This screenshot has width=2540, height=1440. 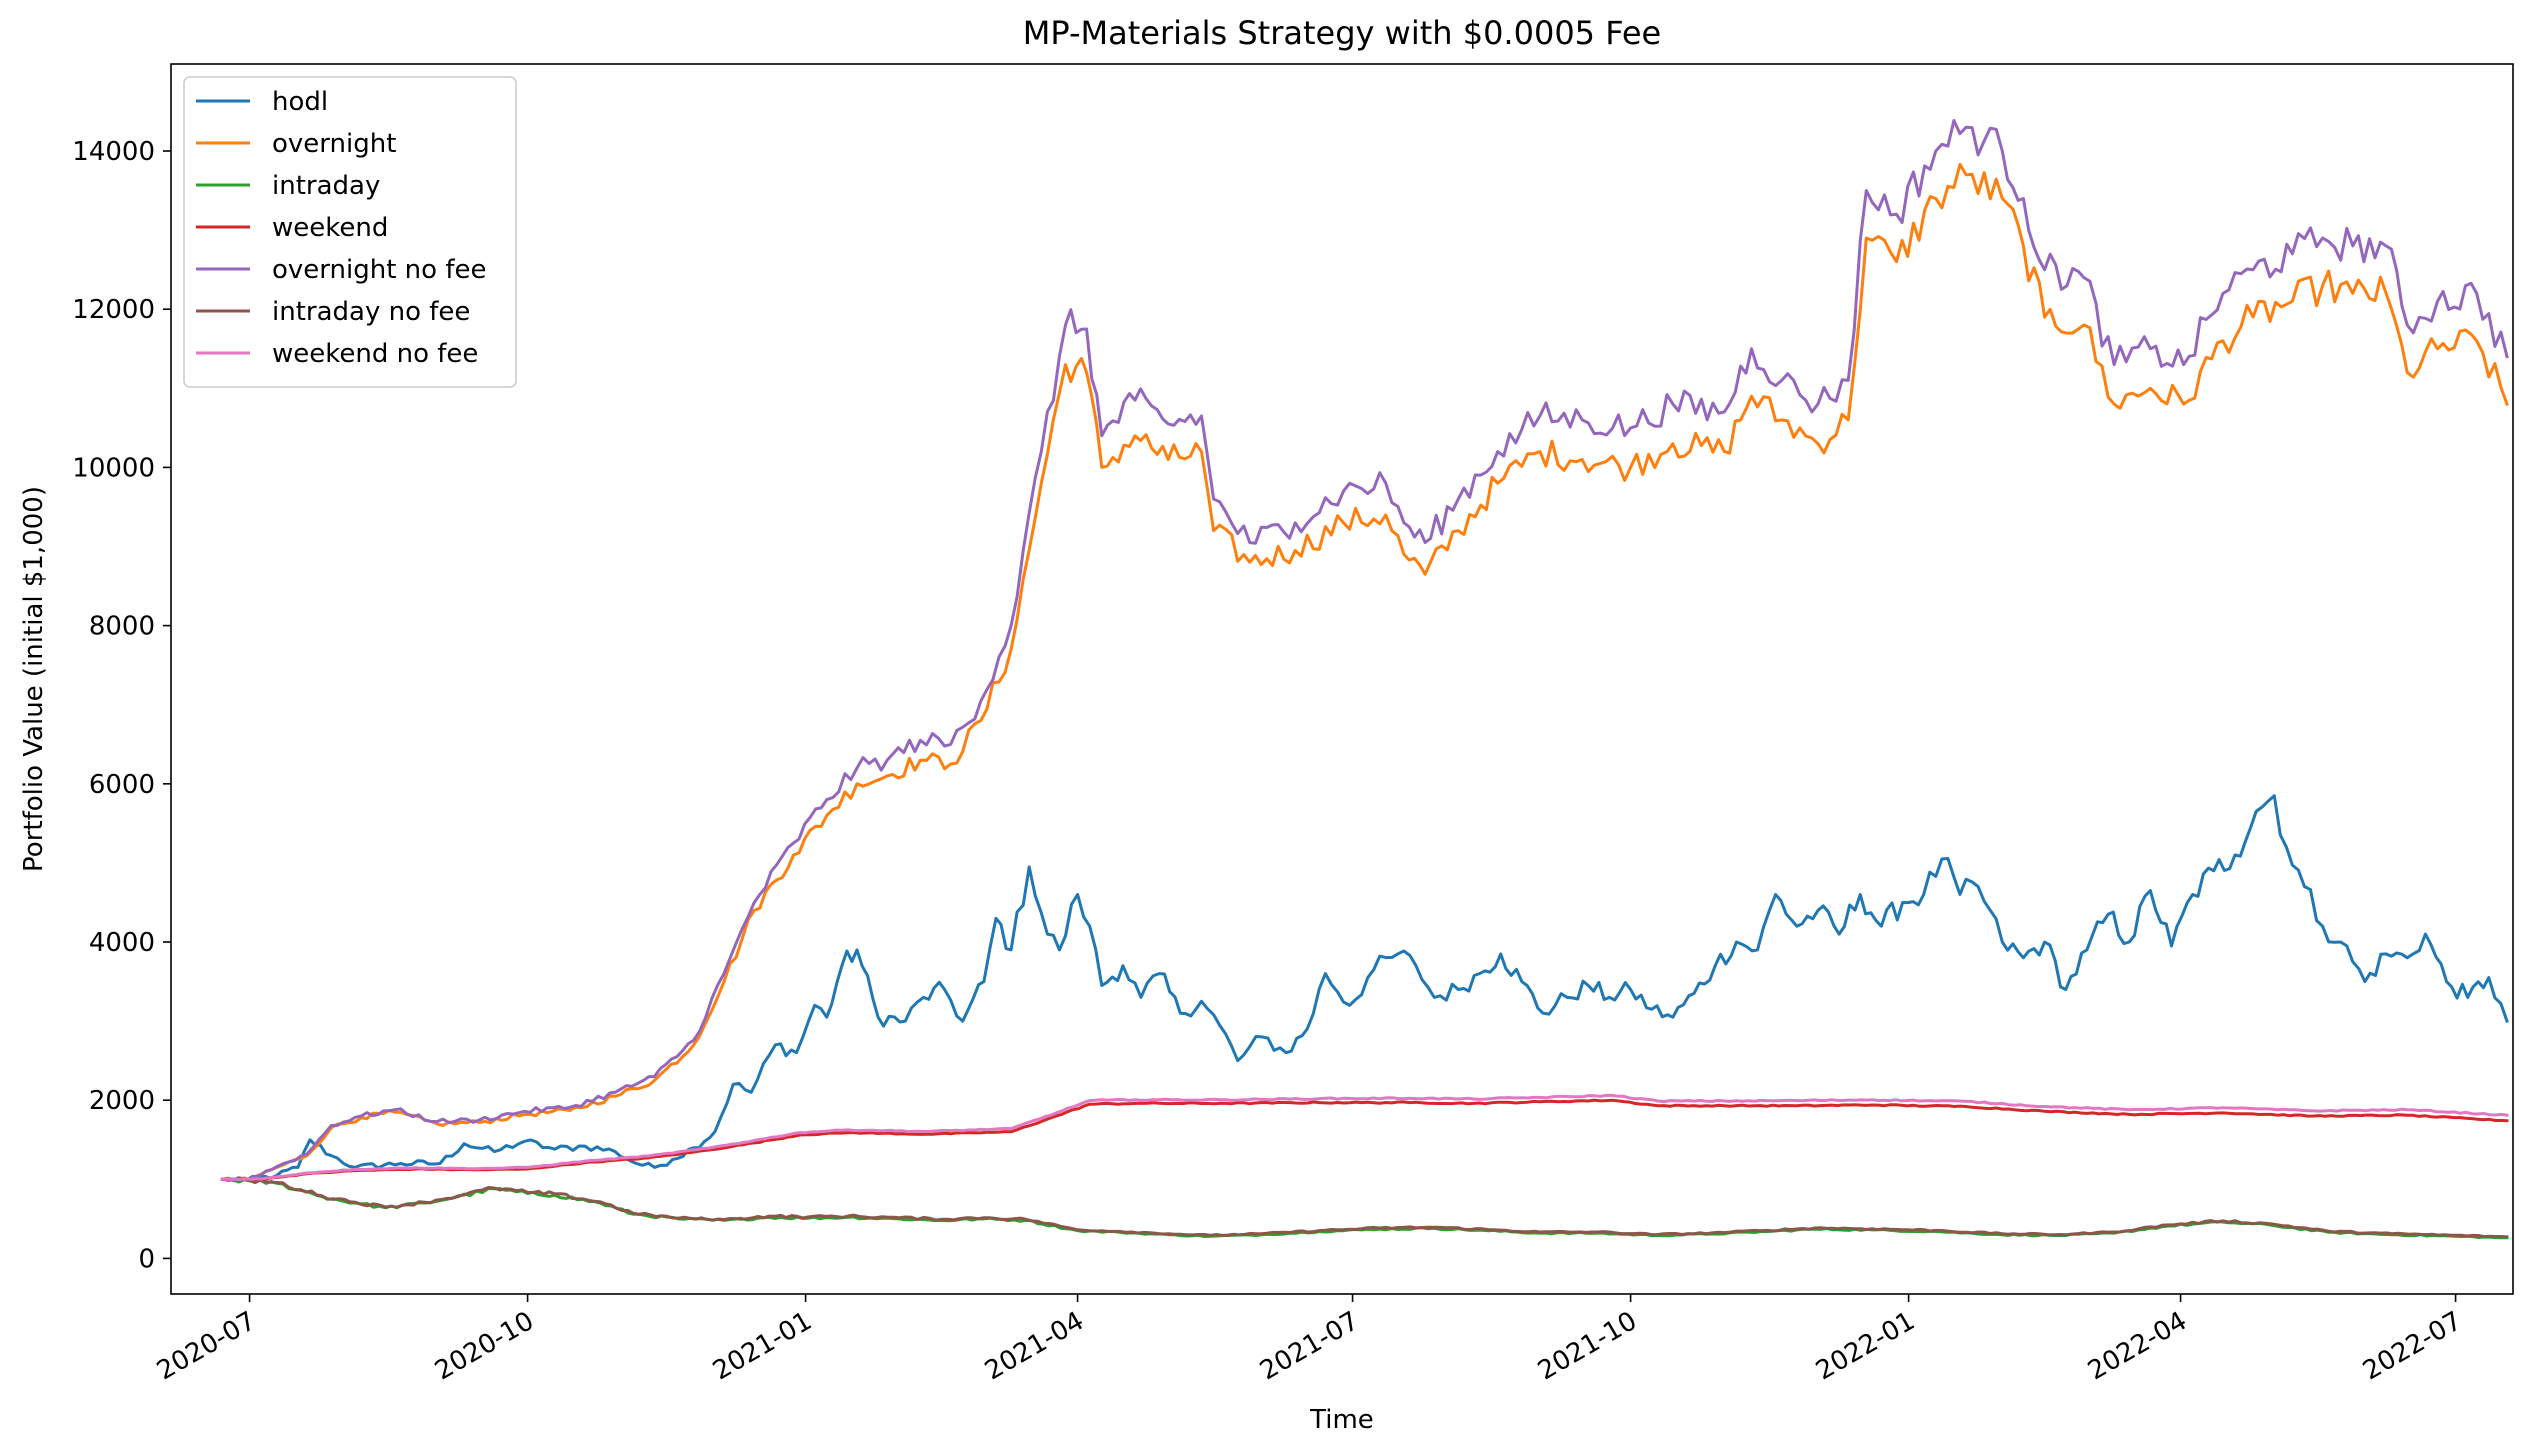 What do you see at coordinates (300, 102) in the screenshot?
I see `legend-label: hodl` at bounding box center [300, 102].